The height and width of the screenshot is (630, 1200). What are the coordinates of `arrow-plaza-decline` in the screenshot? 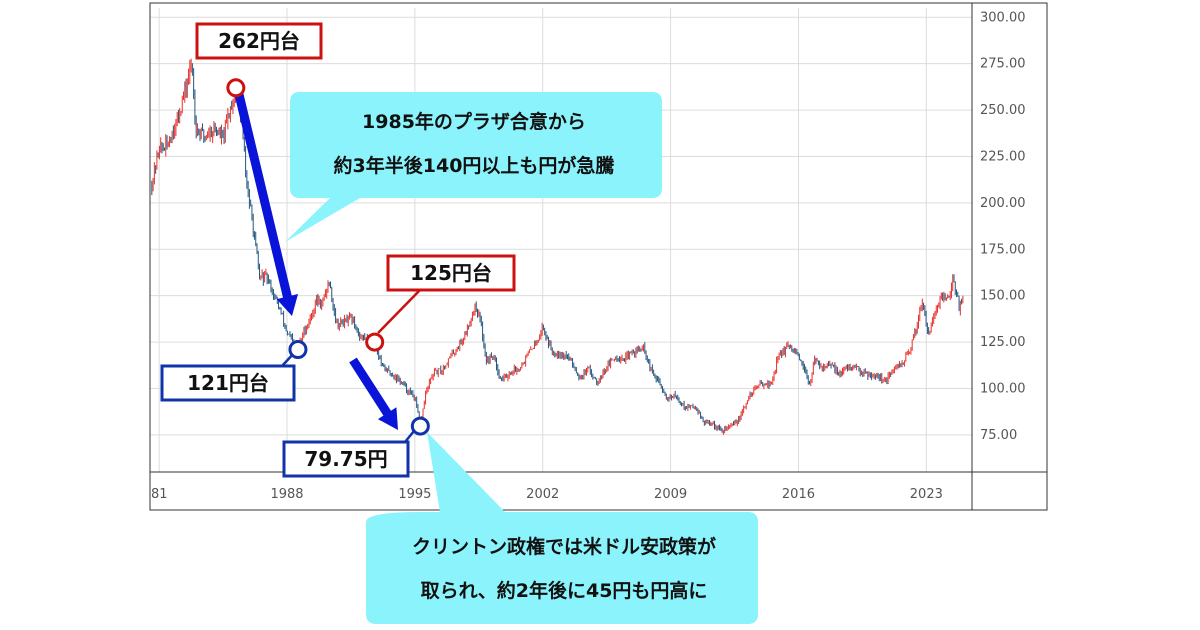 It's located at (265, 200).